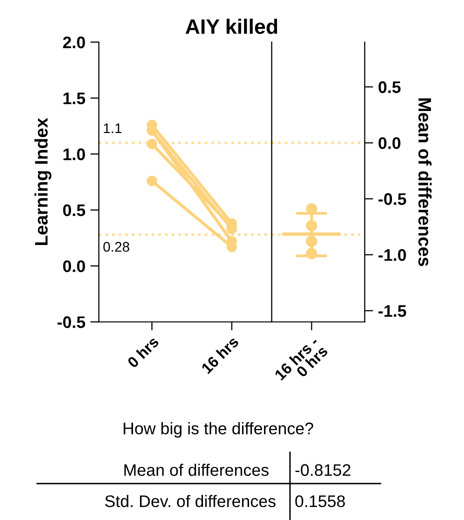  What do you see at coordinates (143, 352) in the screenshot?
I see `x-tick-label: 0 hrs` at bounding box center [143, 352].